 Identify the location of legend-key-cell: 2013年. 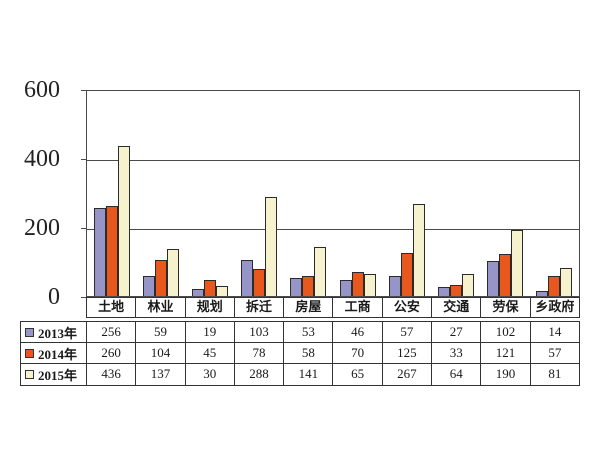
(54, 332).